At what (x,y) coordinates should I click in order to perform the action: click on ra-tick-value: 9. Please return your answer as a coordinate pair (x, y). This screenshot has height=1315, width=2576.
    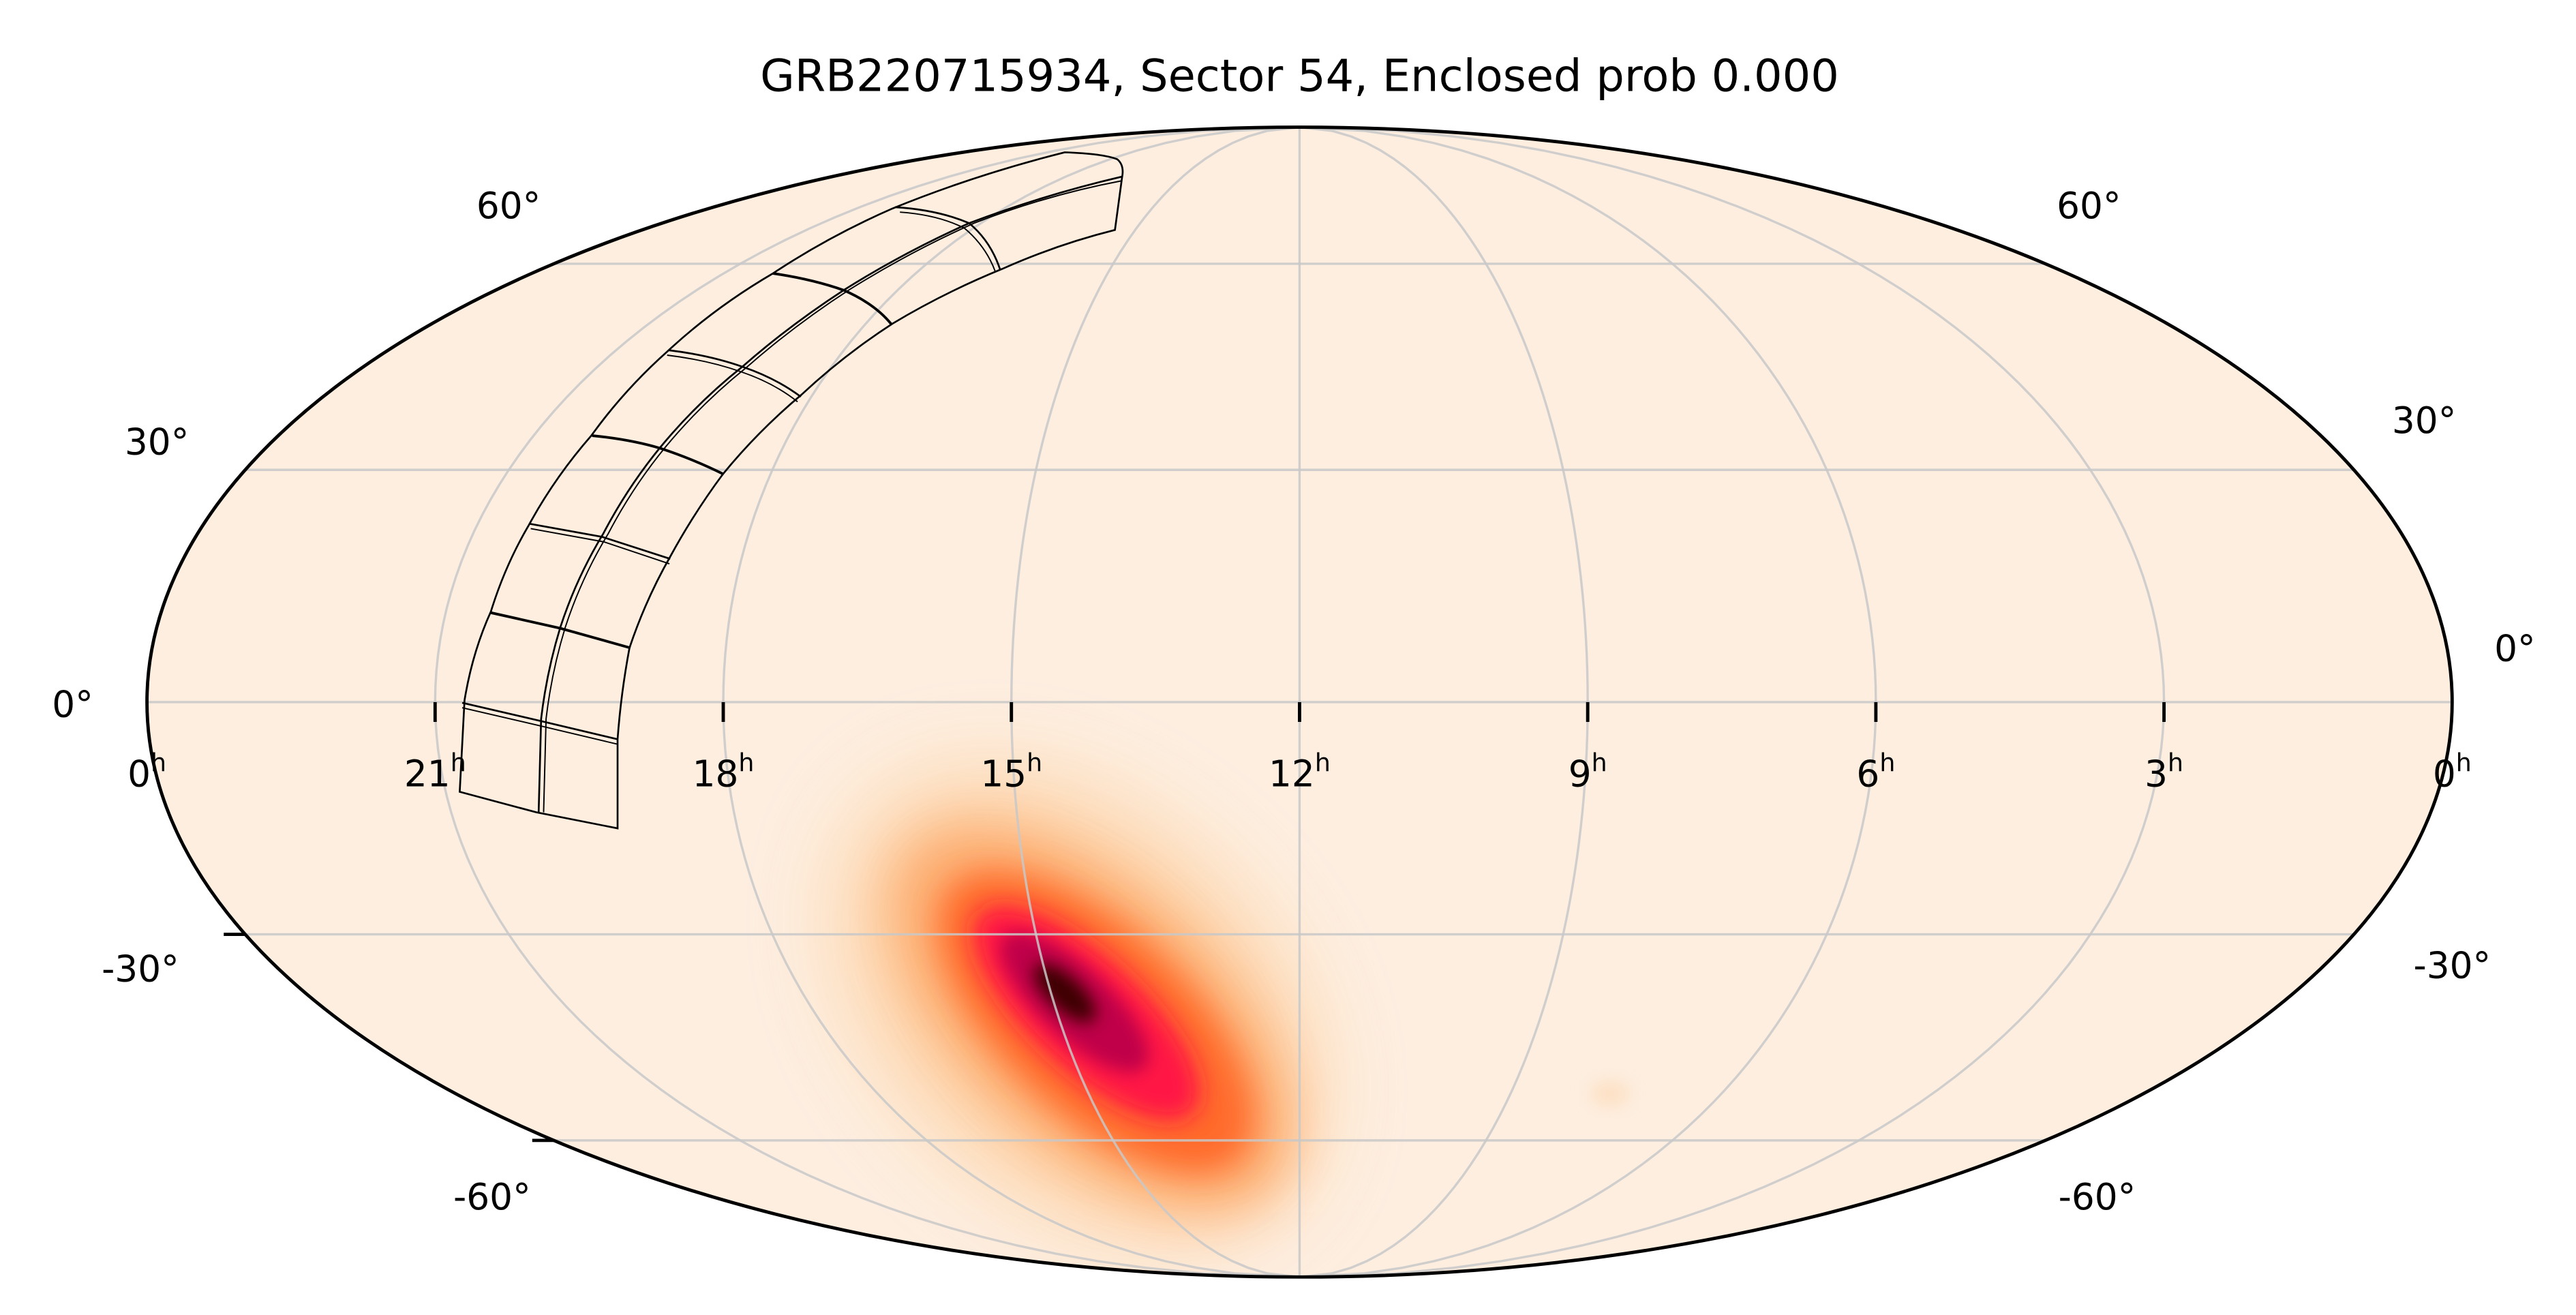
    Looking at the image, I should click on (1580, 775).